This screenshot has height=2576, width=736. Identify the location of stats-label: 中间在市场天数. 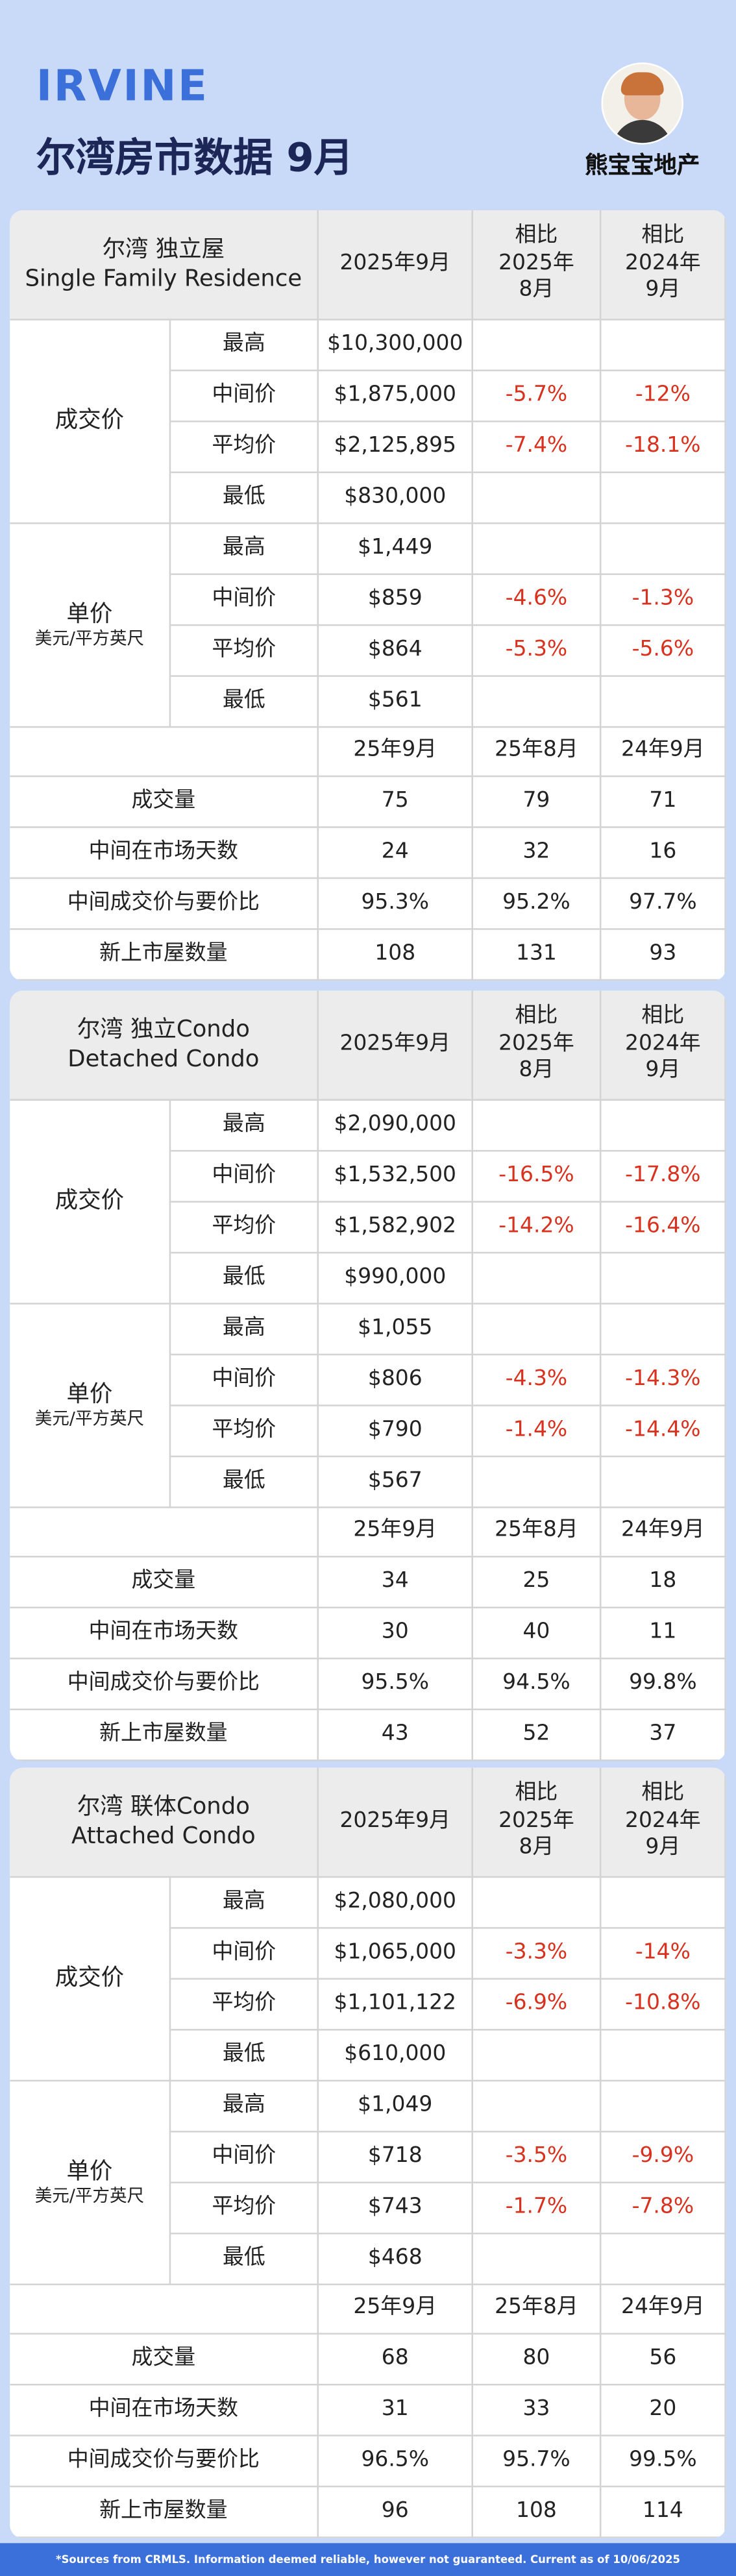
(164, 2410).